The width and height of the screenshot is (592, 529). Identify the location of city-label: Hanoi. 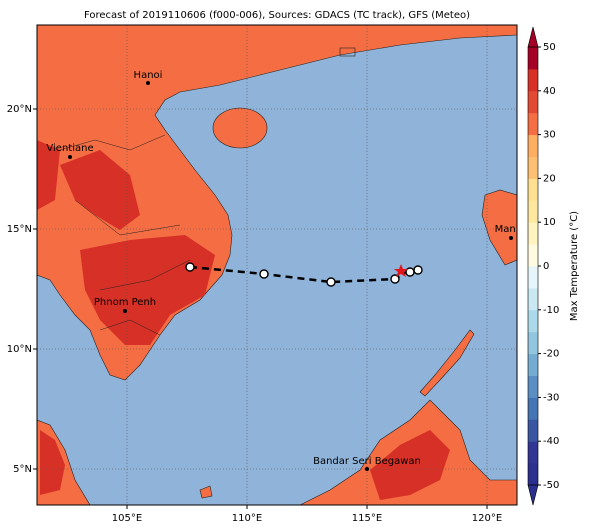
(148, 75).